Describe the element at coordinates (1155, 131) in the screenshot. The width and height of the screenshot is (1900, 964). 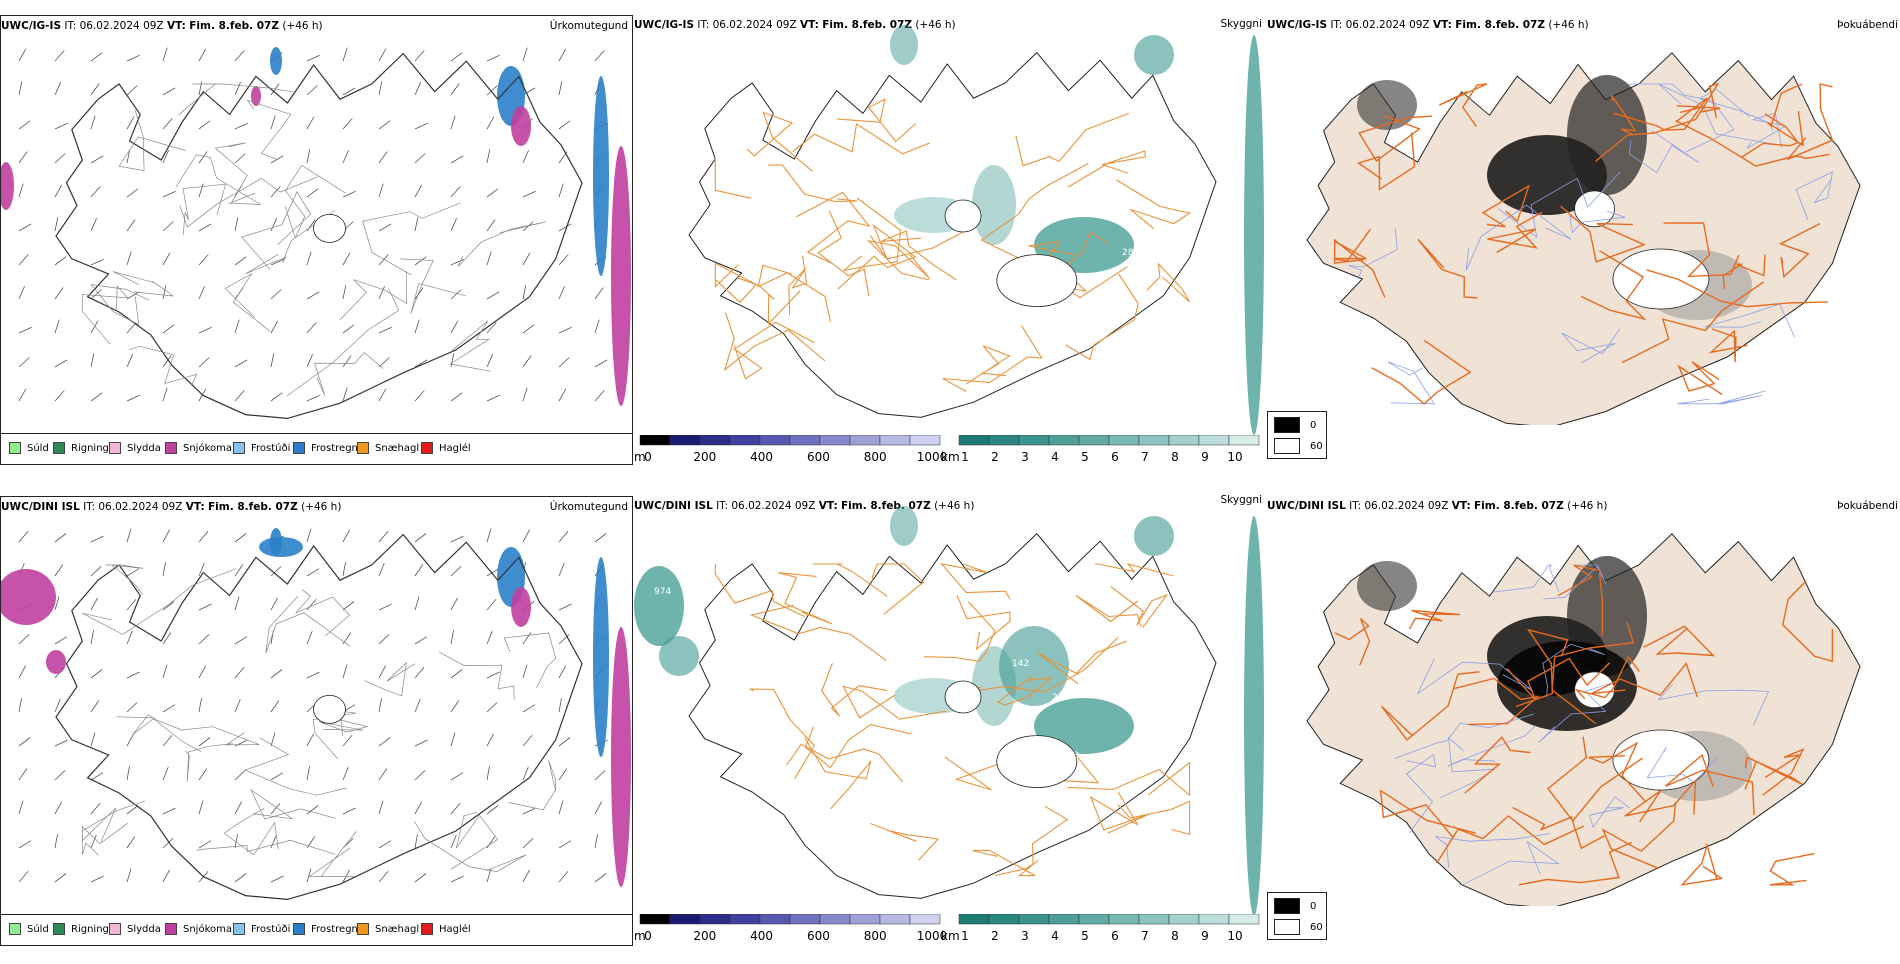
I see `visibility-label: 50` at that location.